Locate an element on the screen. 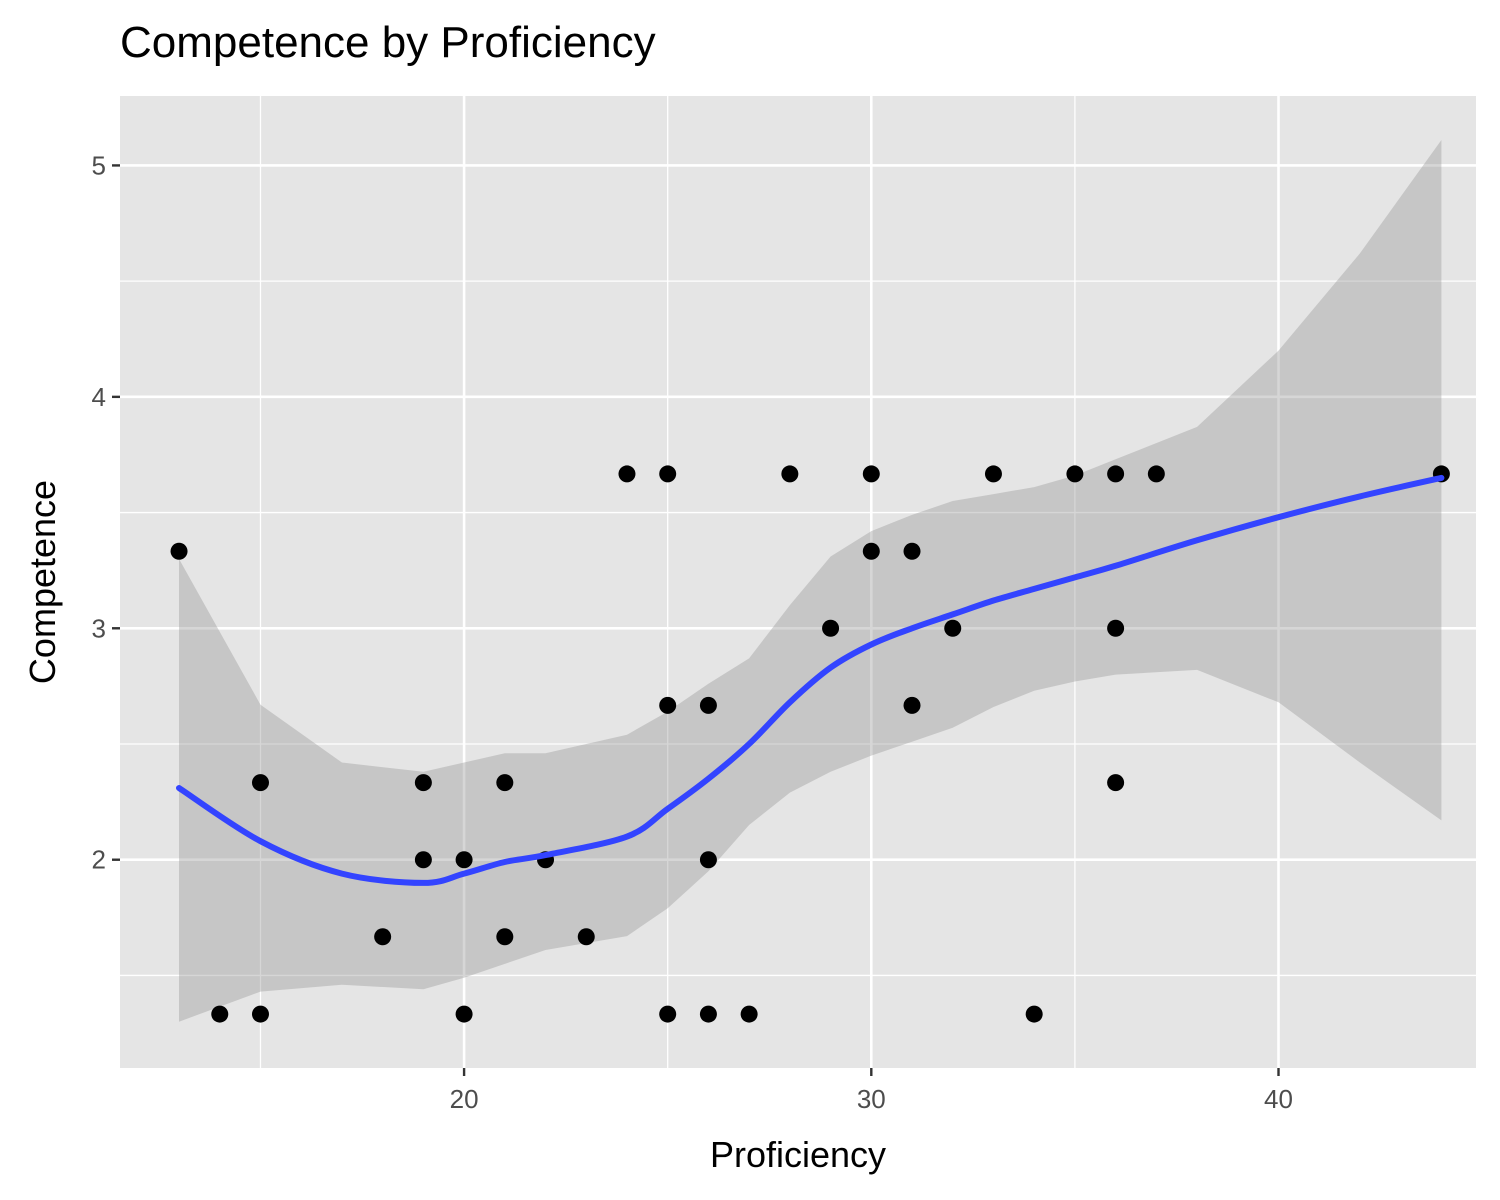 The width and height of the screenshot is (1500, 1200). x-tick-label: 40 is located at coordinates (1278, 1099).